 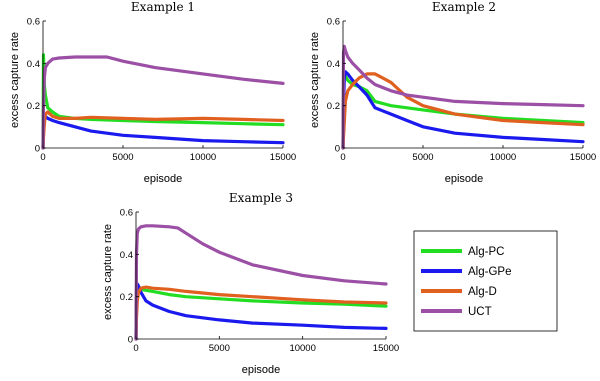 What do you see at coordinates (482, 292) in the screenshot?
I see `legend-label-alg-d: Alg-D` at bounding box center [482, 292].